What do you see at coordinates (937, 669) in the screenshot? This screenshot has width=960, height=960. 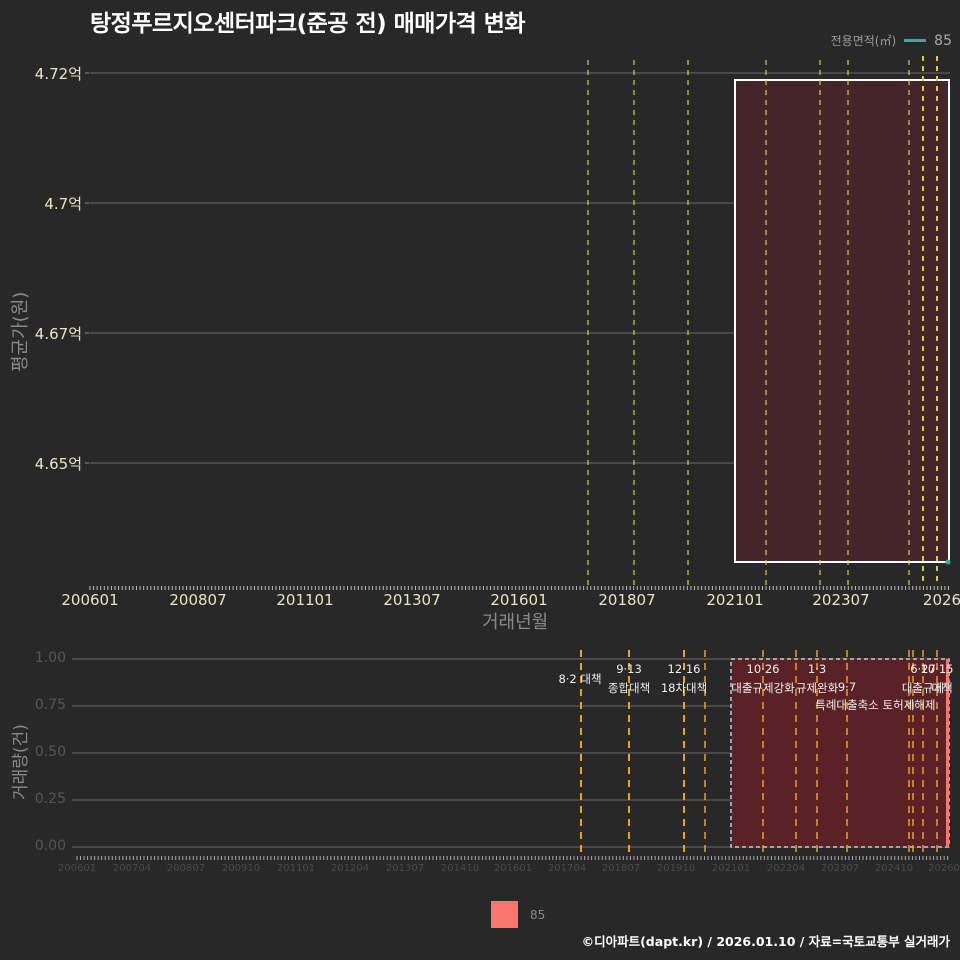 I see `annotation: 10·15` at bounding box center [937, 669].